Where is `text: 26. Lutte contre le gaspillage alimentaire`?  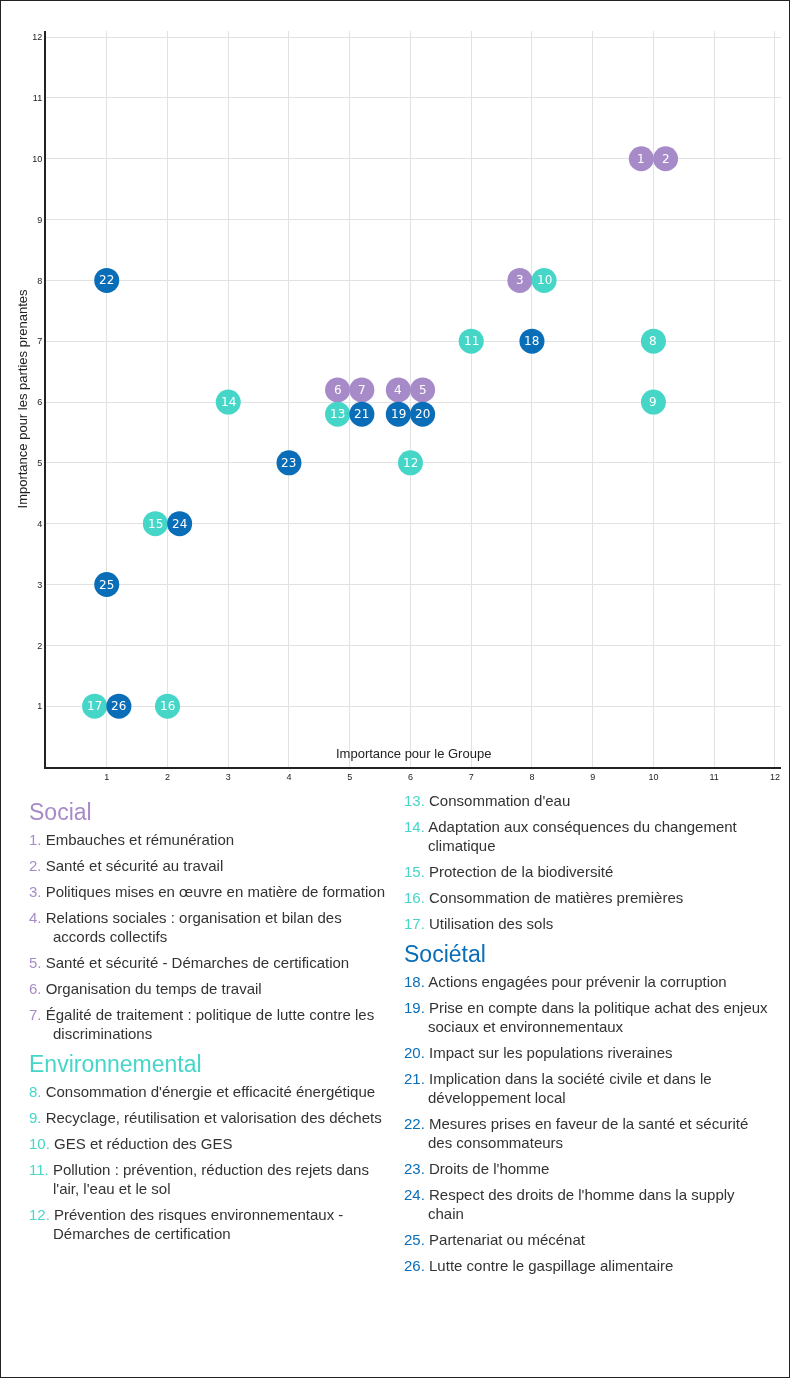
text: 26. Lutte contre le gaspillage alimentaire is located at coordinates (539, 1265).